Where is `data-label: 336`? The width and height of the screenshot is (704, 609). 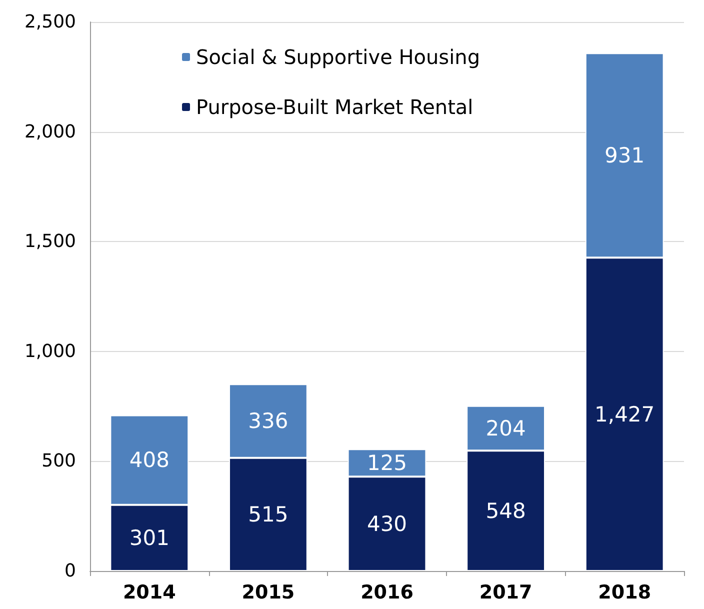 data-label: 336 is located at coordinates (268, 421).